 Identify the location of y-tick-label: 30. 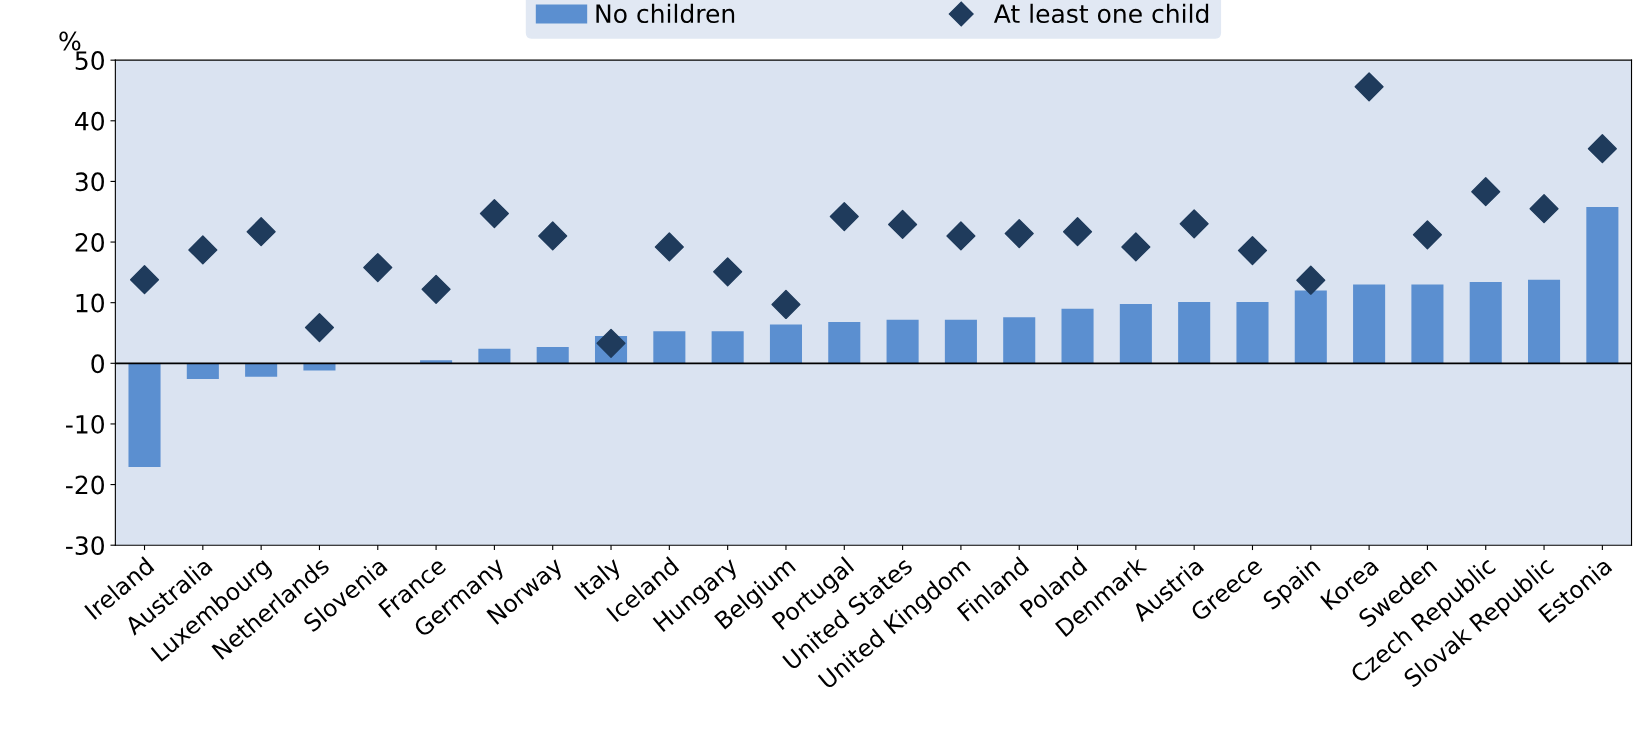
(89, 182).